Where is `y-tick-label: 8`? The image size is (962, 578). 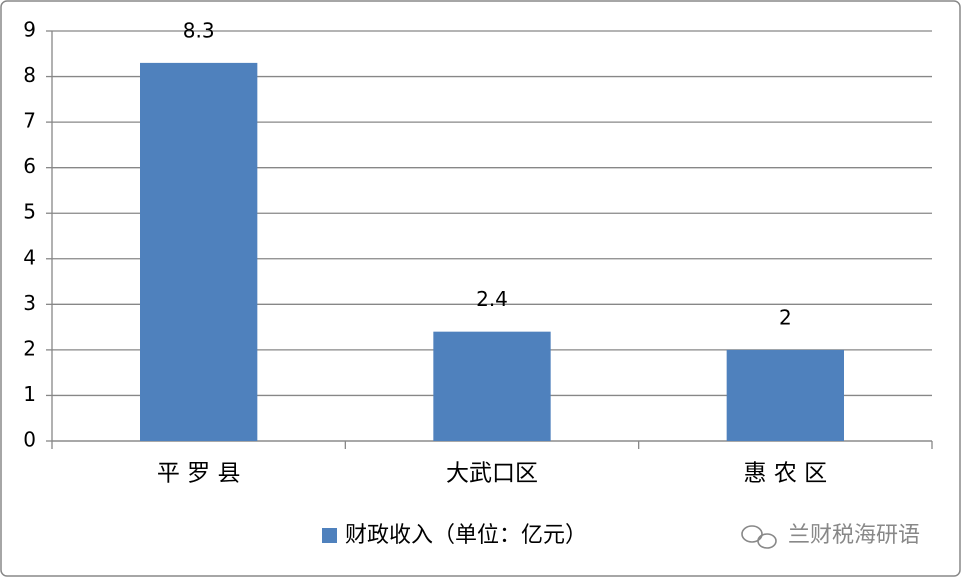 y-tick-label: 8 is located at coordinates (29, 75).